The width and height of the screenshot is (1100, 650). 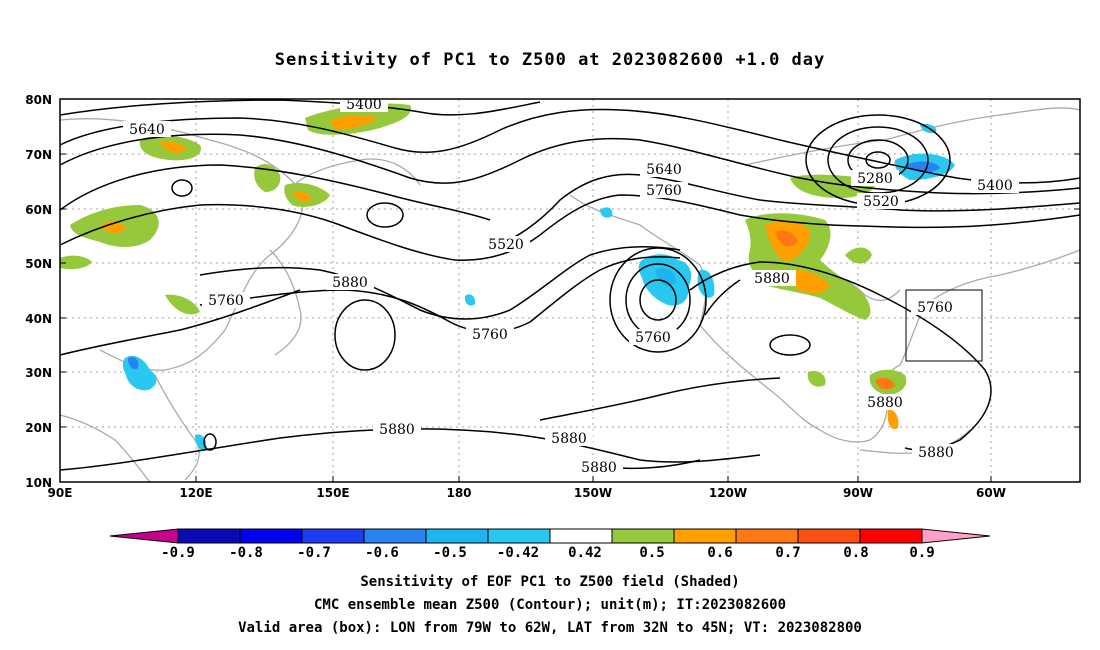 I want to click on lon-label: 150W, so click(x=593, y=493).